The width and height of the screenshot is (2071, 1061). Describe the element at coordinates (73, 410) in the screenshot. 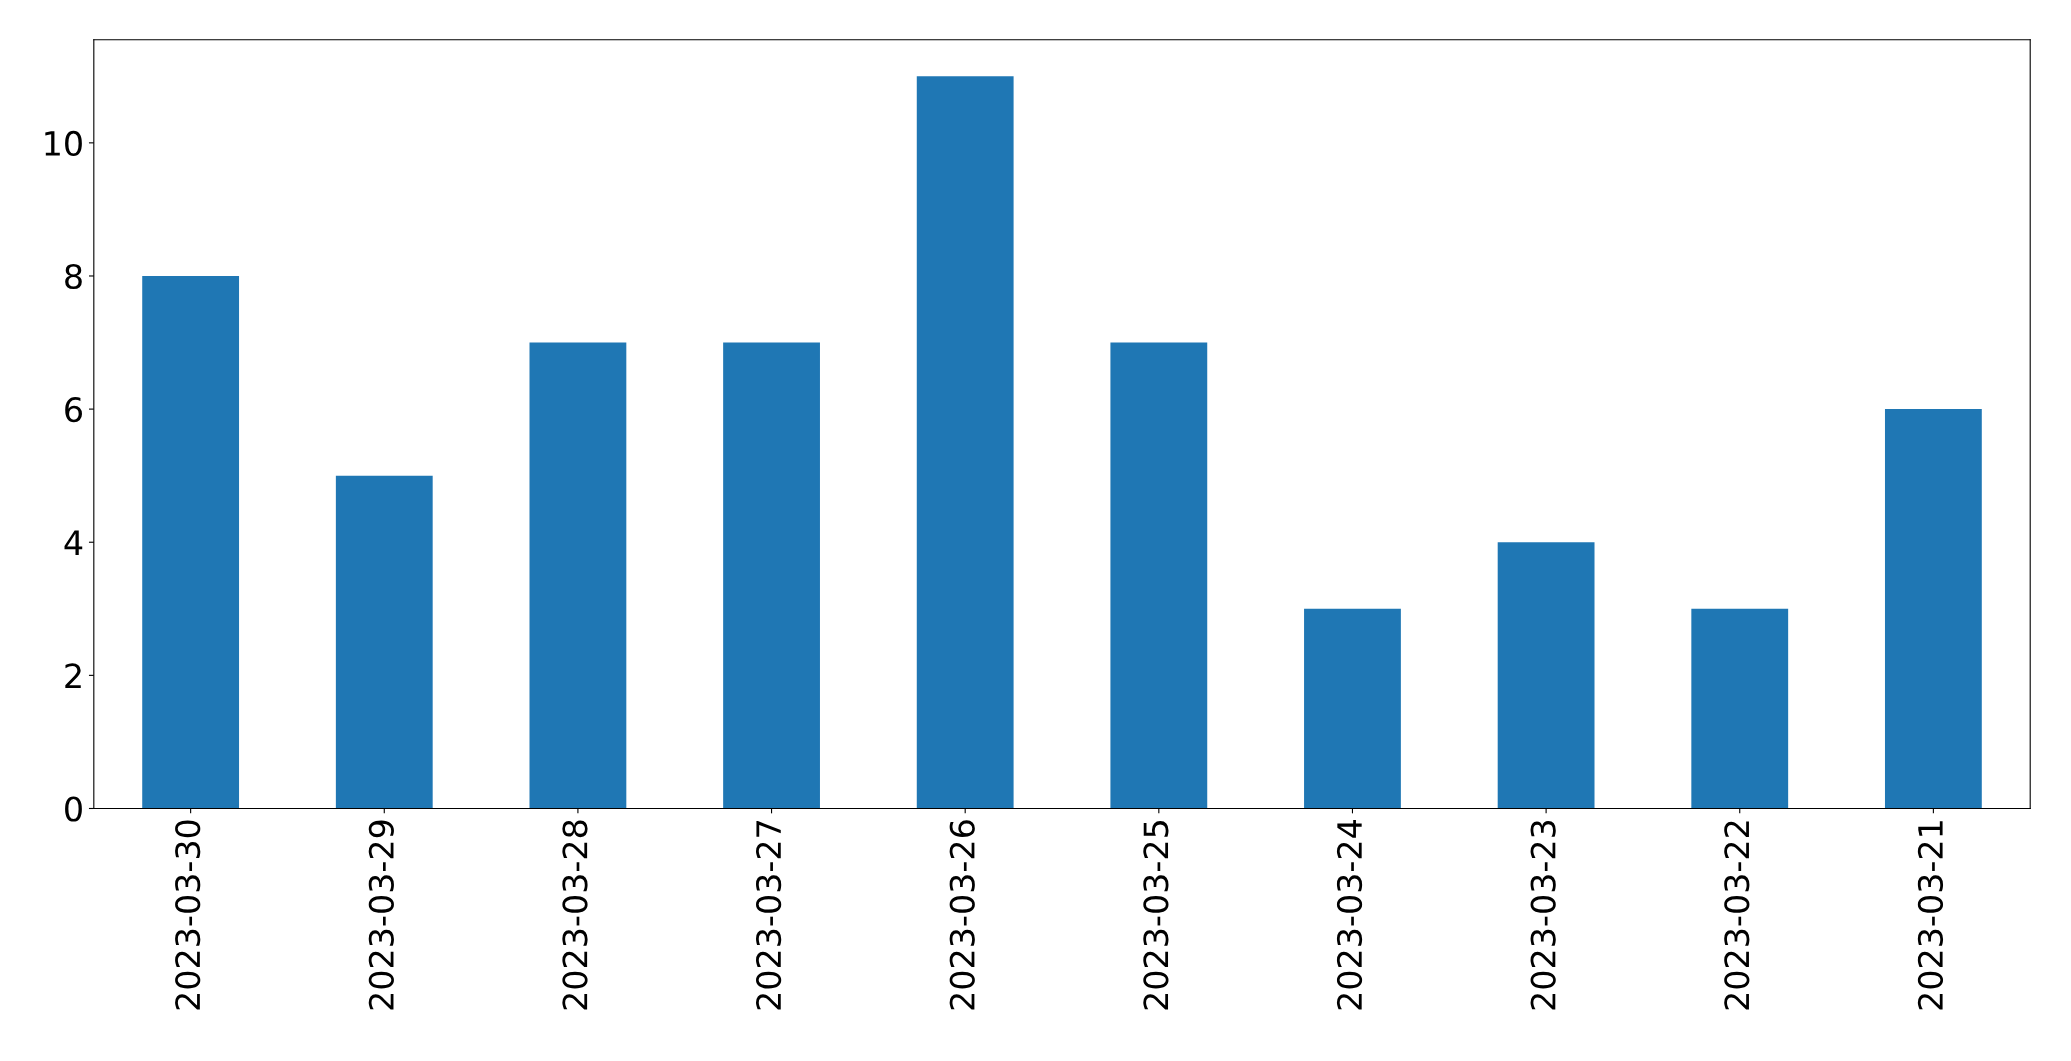

I see `y-tick-label: 6` at that location.